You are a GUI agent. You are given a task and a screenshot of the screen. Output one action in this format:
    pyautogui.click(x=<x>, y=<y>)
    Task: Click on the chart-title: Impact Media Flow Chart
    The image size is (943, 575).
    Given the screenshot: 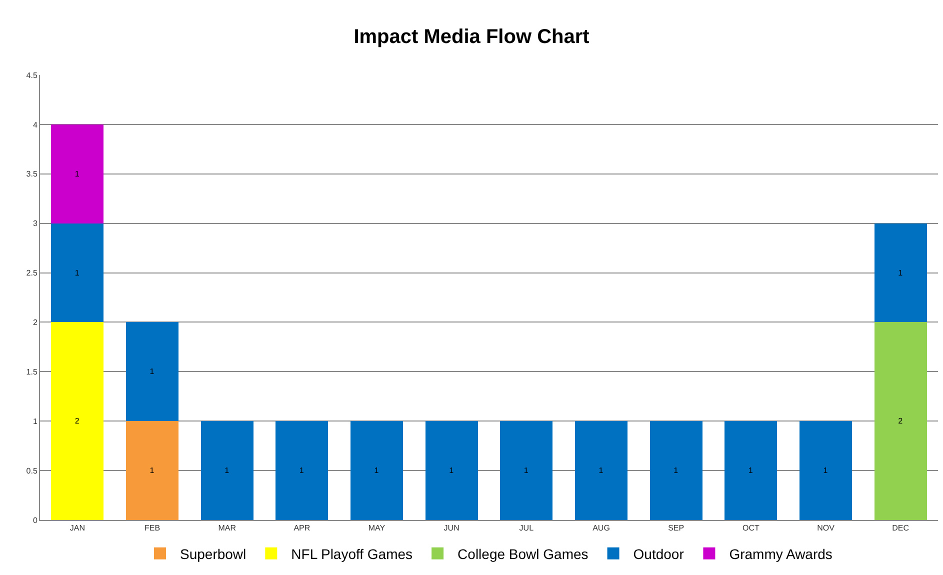 What is the action you would take?
    pyautogui.click(x=472, y=37)
    